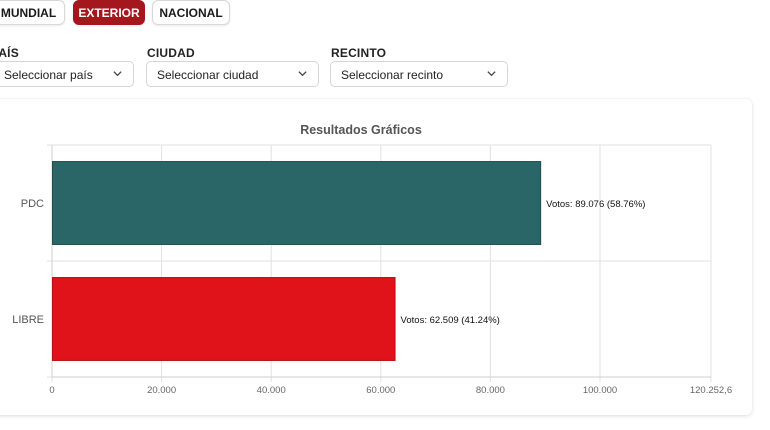 Image resolution: width=770 pixels, height=430 pixels. I want to click on city-select-value: Seleccionar ciudad, so click(208, 75).